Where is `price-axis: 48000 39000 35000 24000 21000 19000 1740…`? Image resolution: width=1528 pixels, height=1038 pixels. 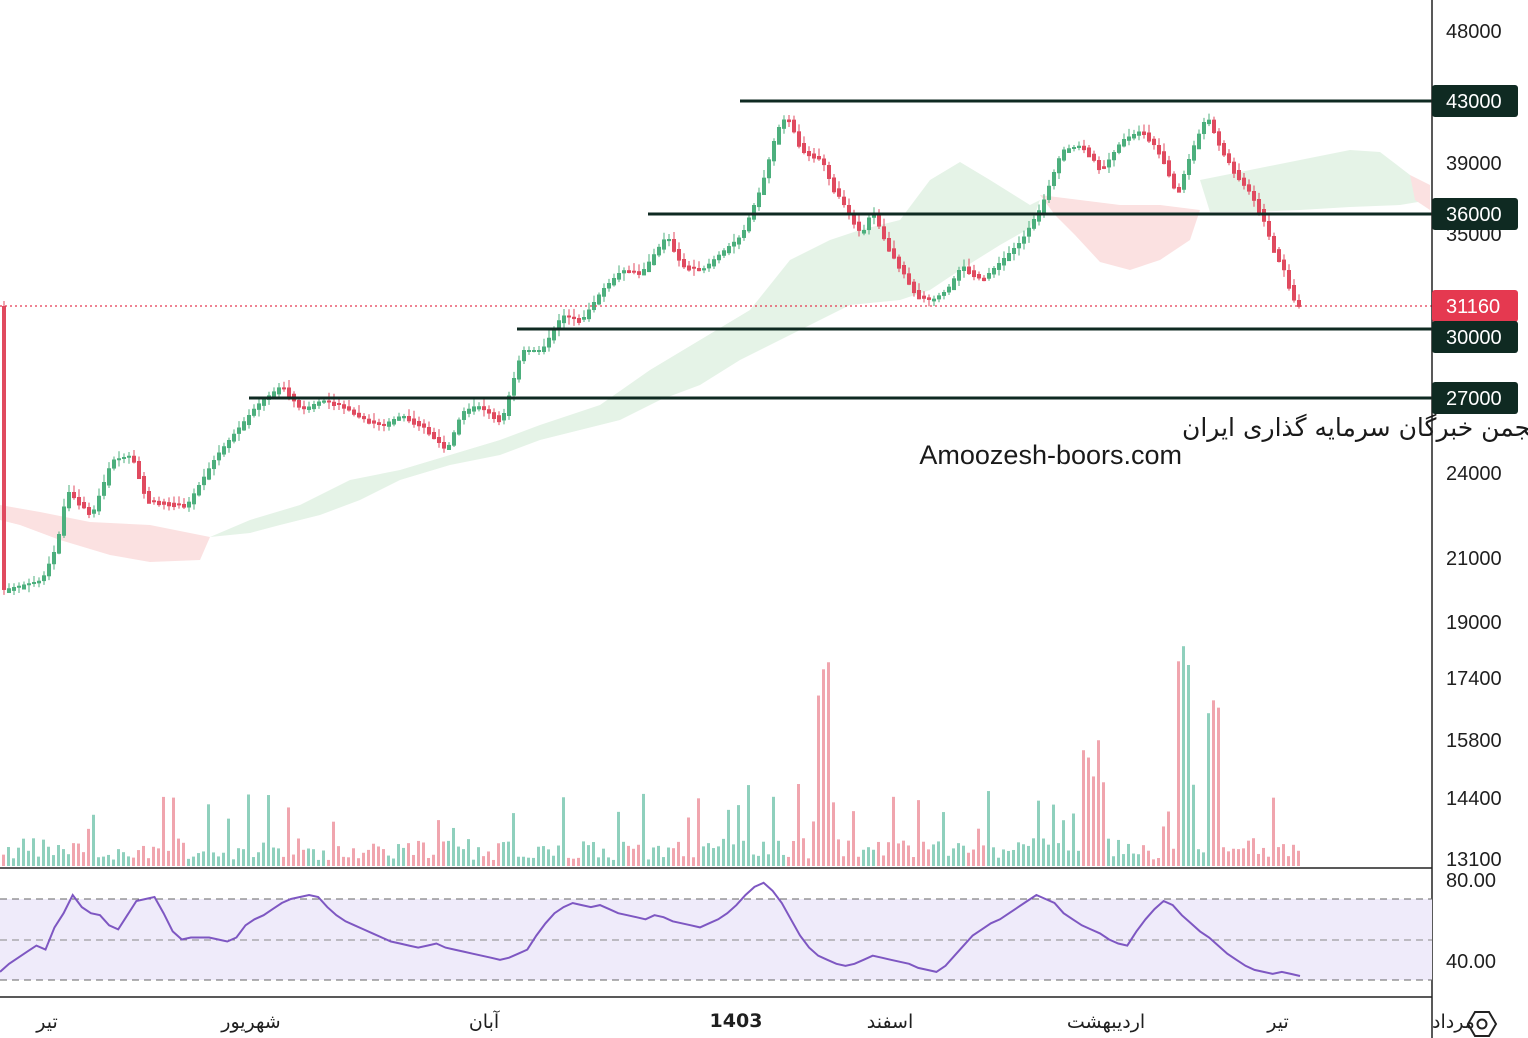 price-axis: 48000 39000 35000 24000 21000 19000 1740… is located at coordinates (1474, 446).